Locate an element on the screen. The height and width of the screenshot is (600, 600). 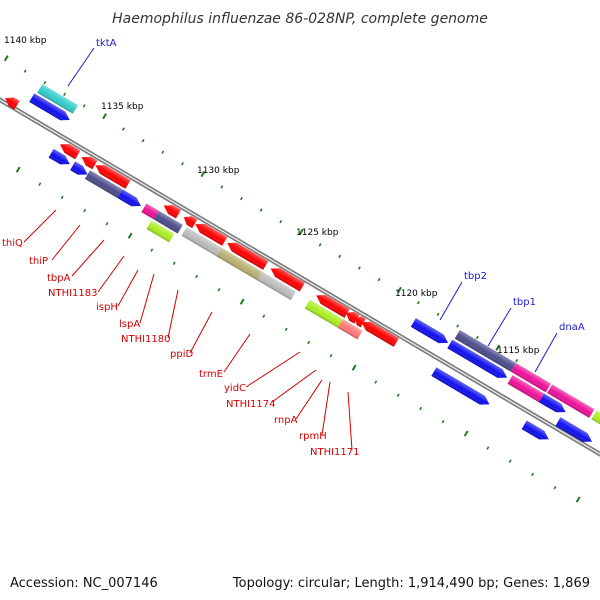
scale-label-1130: 1130 kbp is located at coordinates (218, 171).